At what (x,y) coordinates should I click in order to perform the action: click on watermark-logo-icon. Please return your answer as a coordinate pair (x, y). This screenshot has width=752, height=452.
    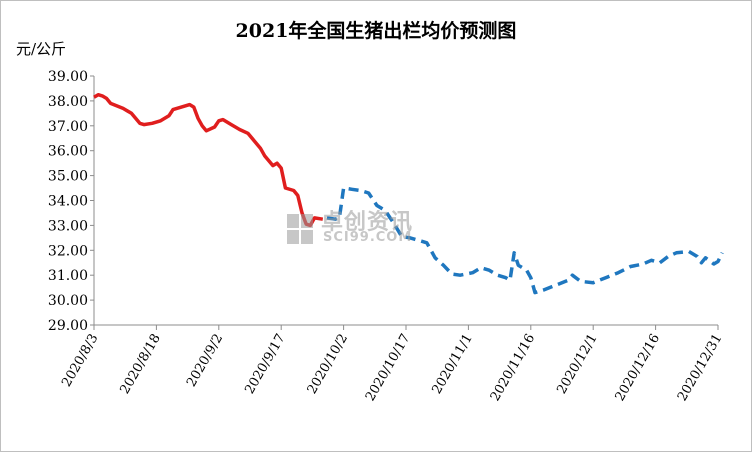
    Looking at the image, I should click on (300, 229).